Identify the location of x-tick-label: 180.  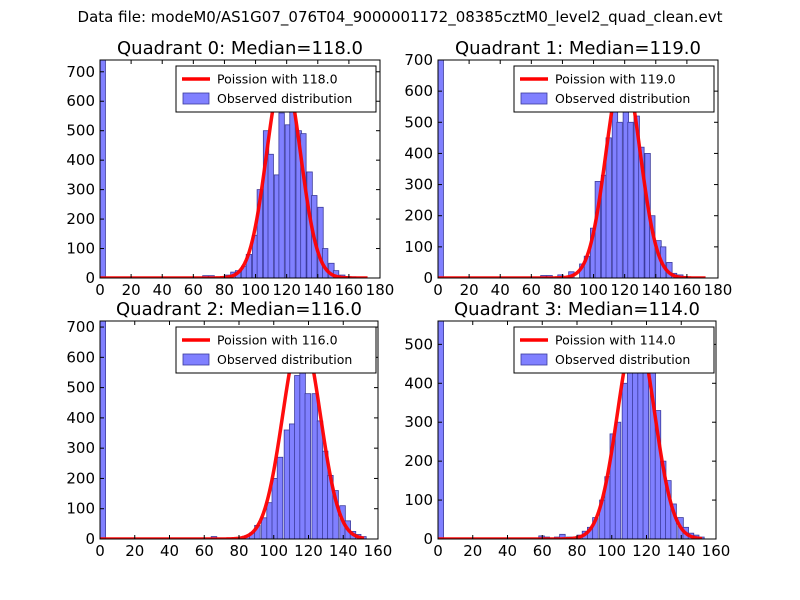
(718, 290).